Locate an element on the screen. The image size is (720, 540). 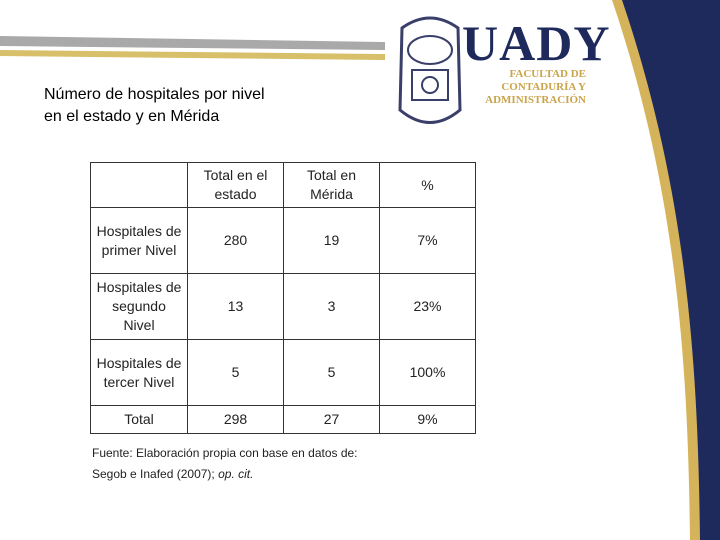
source-line: Segob e Inafed (2007); op. cit. is located at coordinates (225, 474).